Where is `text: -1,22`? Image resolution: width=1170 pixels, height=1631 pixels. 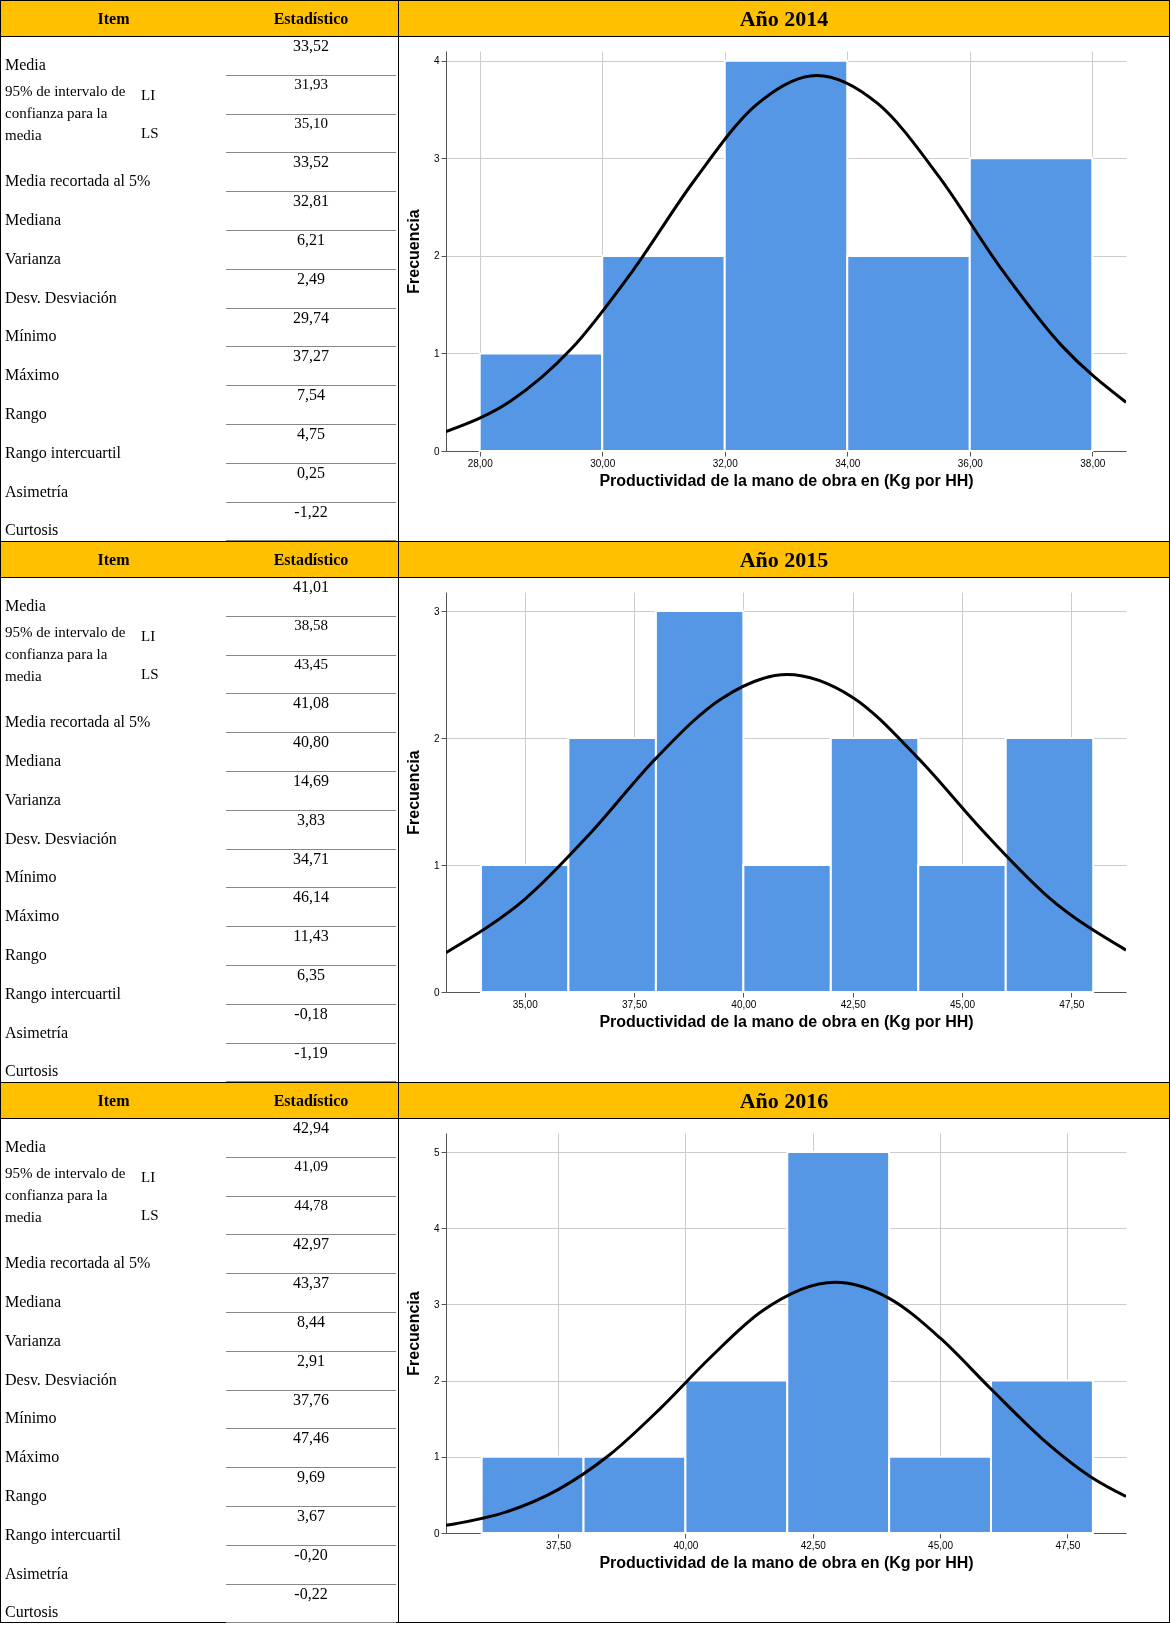
text: -1,22 is located at coordinates (311, 522).